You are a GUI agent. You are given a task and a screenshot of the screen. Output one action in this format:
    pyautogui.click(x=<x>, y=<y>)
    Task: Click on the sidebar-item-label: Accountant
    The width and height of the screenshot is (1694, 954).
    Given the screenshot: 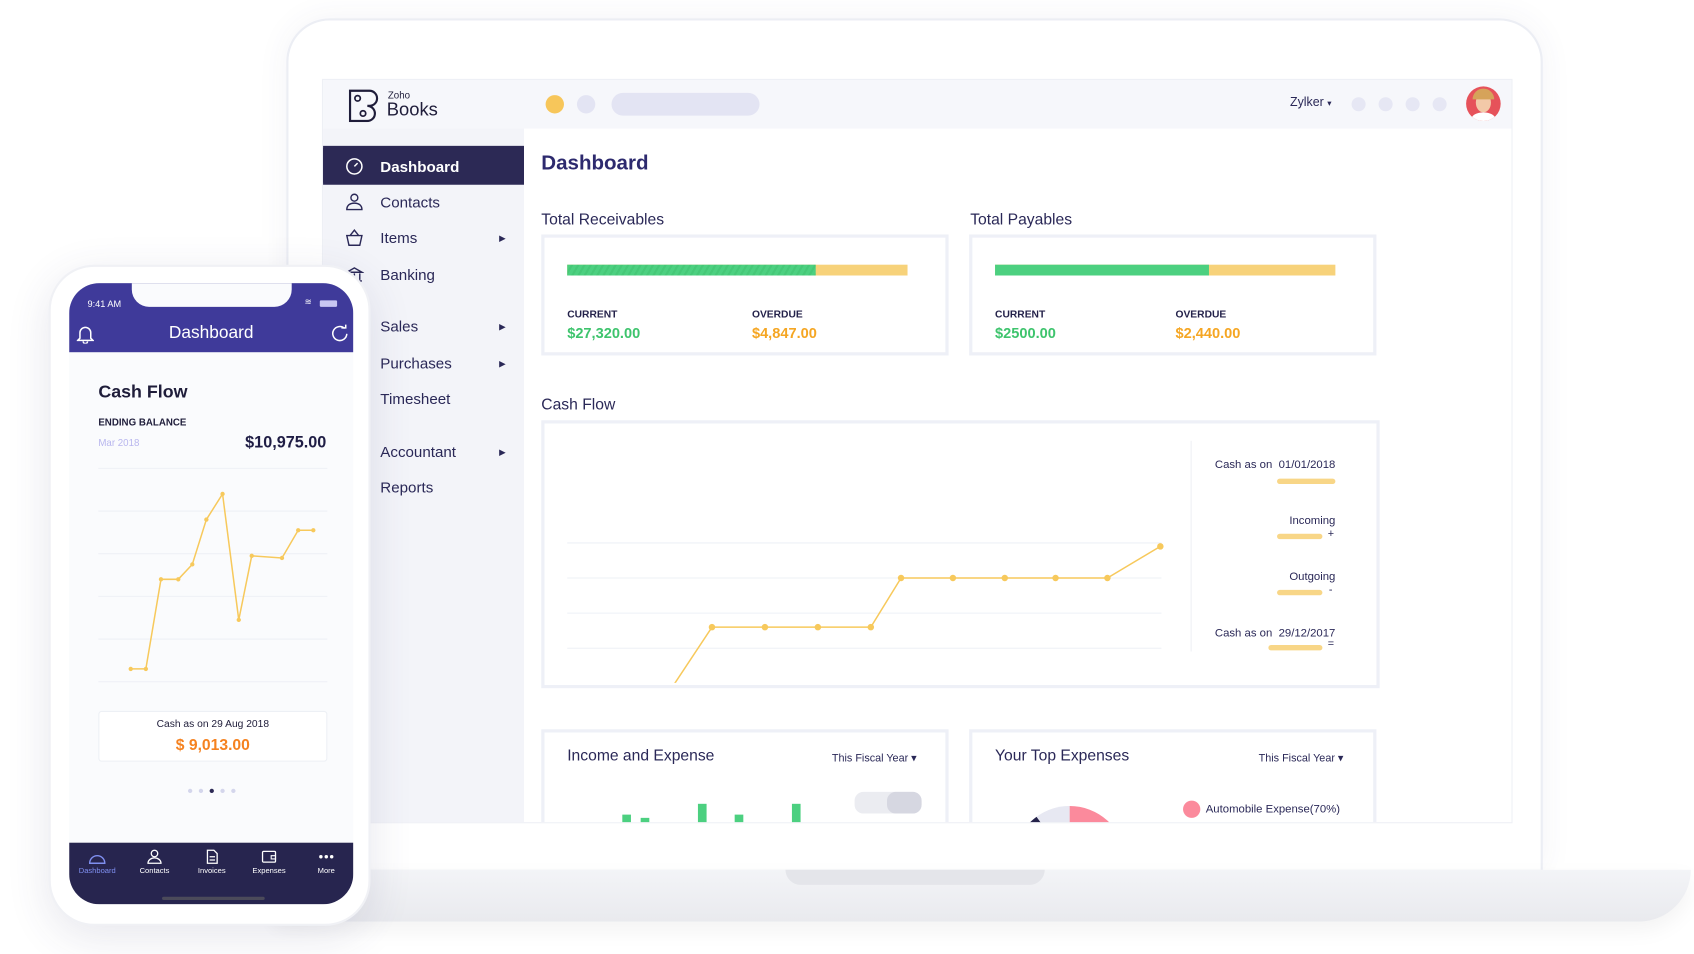 What is the action you would take?
    pyautogui.click(x=418, y=451)
    